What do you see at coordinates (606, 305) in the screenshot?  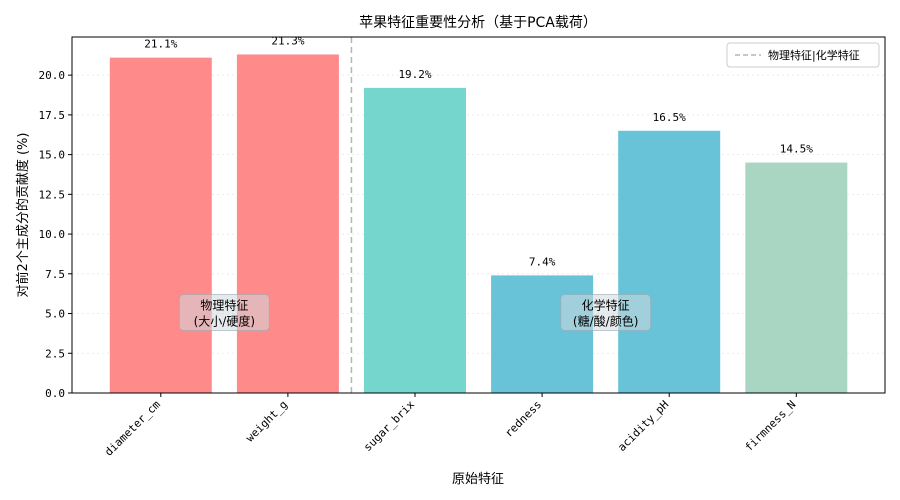 I see `annotation-line1: 化学特征` at bounding box center [606, 305].